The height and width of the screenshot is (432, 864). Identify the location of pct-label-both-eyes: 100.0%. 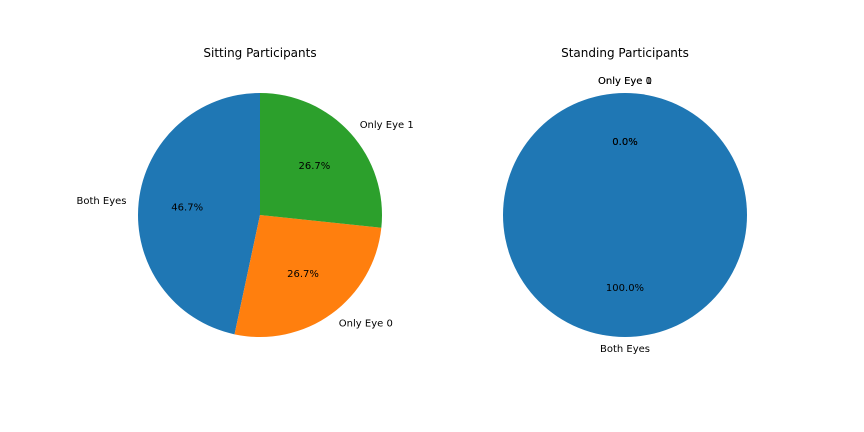
(625, 288).